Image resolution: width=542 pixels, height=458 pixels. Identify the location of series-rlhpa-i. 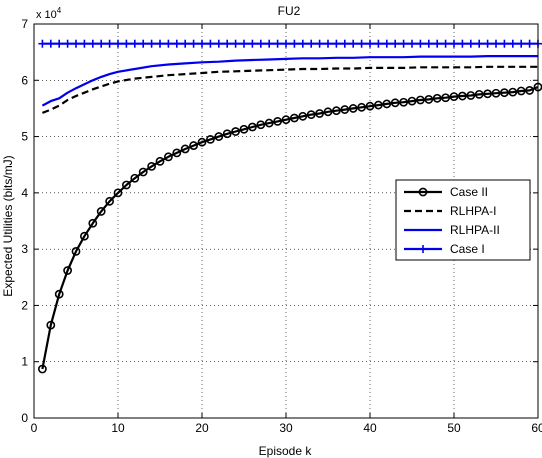
(289, 89).